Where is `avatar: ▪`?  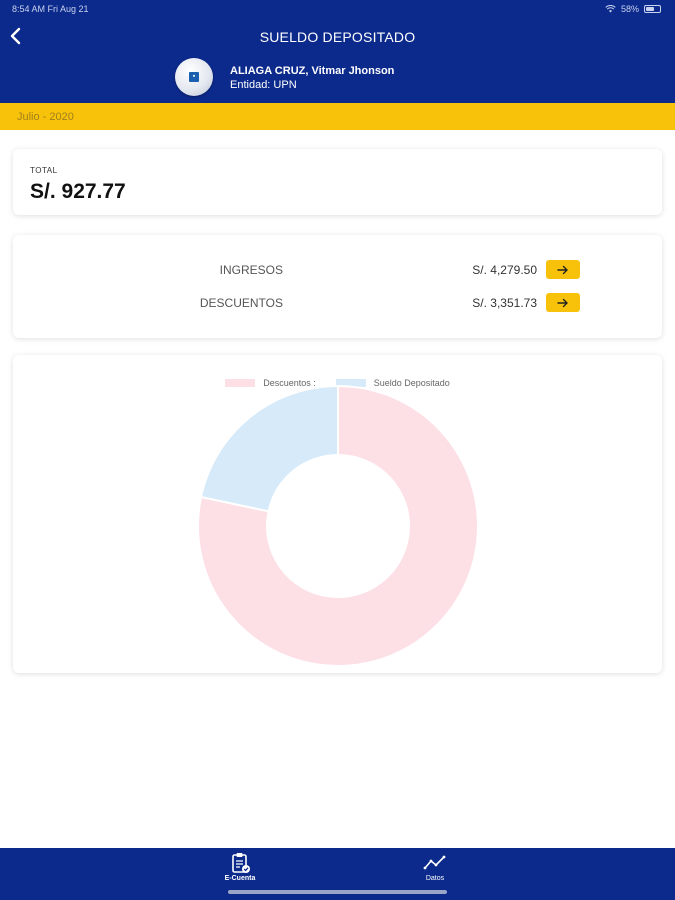
avatar: ▪ is located at coordinates (194, 77).